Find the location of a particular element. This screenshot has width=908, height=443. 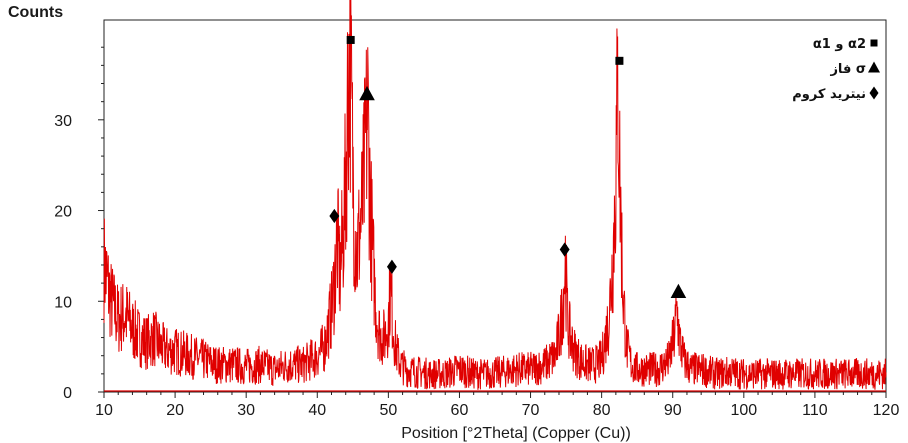

legend-label: نیترید کروم is located at coordinates (829, 94).